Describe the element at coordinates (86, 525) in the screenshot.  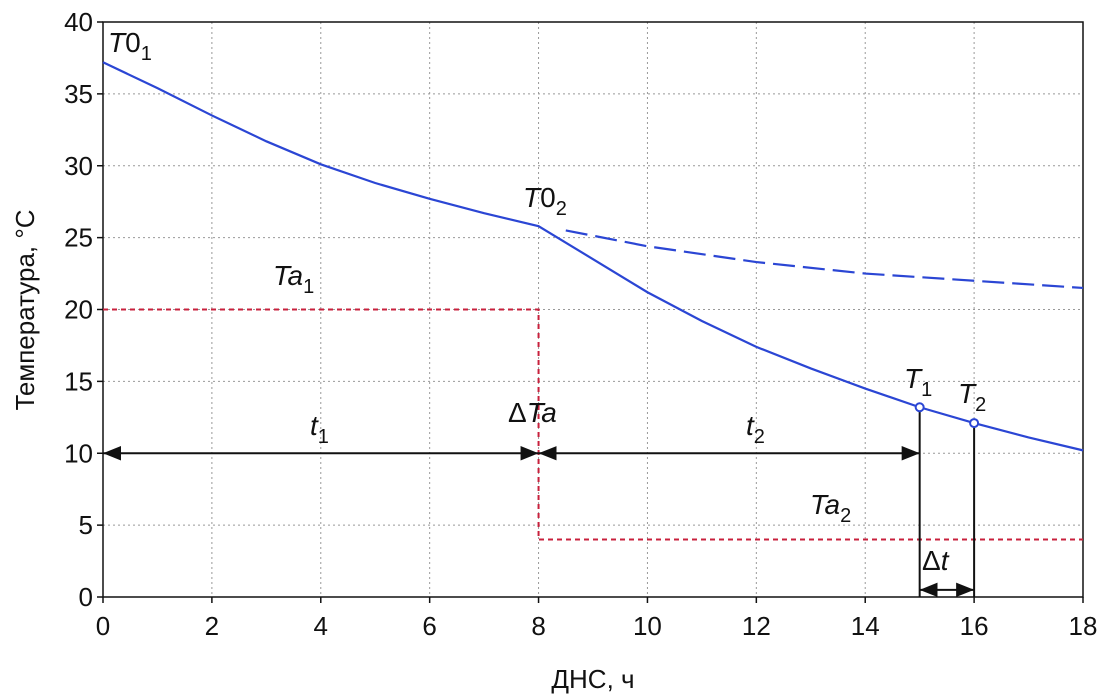
I see `y-tick-label: 5` at that location.